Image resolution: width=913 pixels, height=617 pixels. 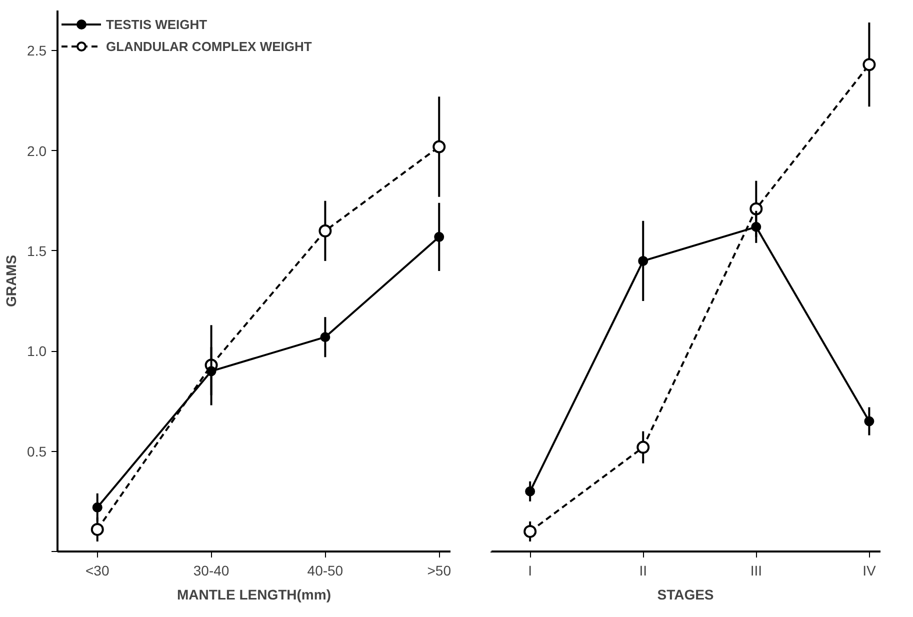 I want to click on y-axis-title: GRAMS, so click(x=11, y=281).